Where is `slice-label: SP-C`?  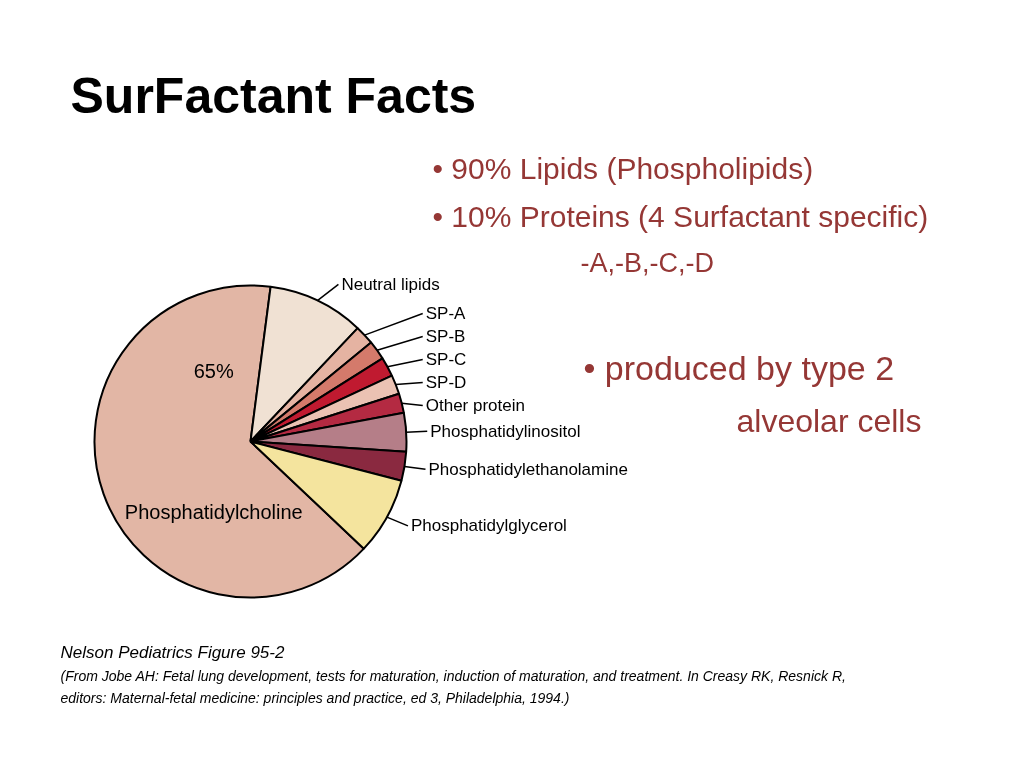
slice-label: SP-C is located at coordinates (446, 360).